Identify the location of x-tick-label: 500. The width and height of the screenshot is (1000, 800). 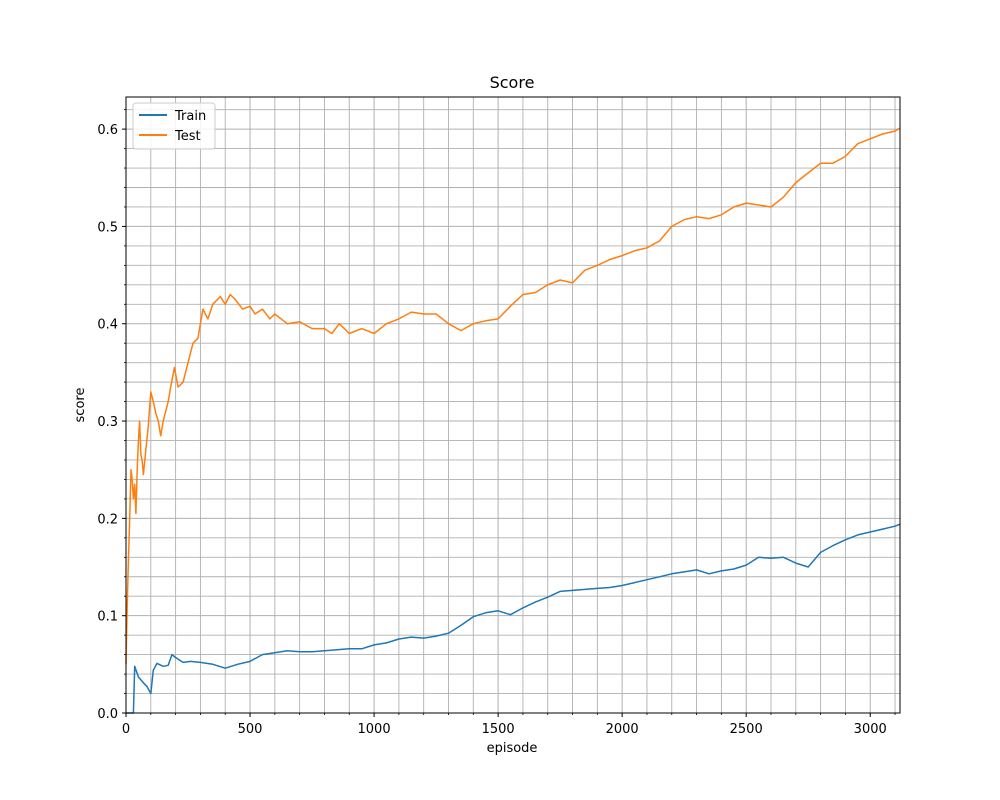
(250, 729).